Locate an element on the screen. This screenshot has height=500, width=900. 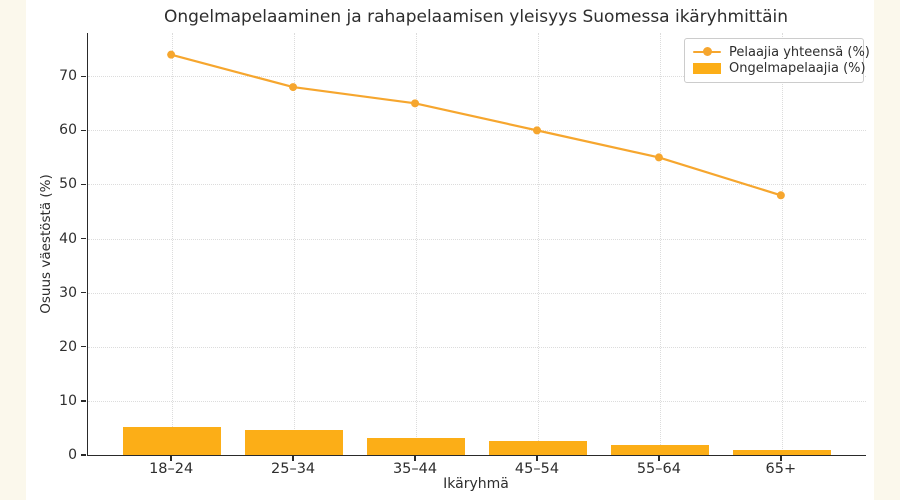
x-tick-label: 25–34 is located at coordinates (293, 469).